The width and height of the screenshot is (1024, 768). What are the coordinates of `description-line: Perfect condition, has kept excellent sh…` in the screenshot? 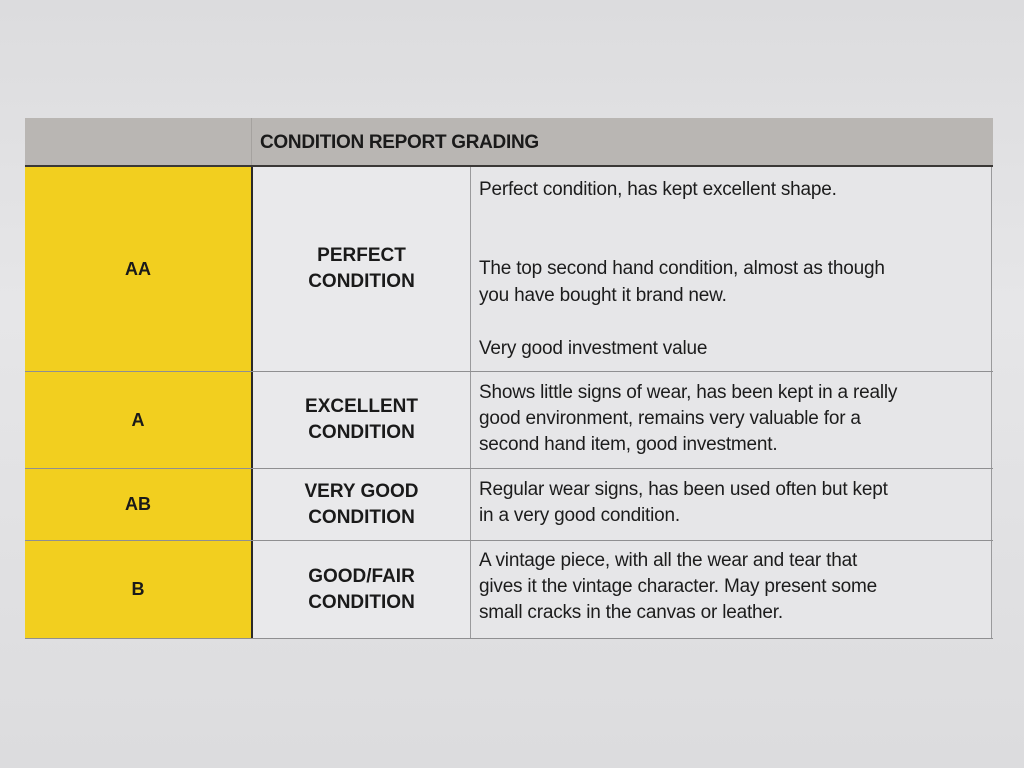 It's located at (658, 189).